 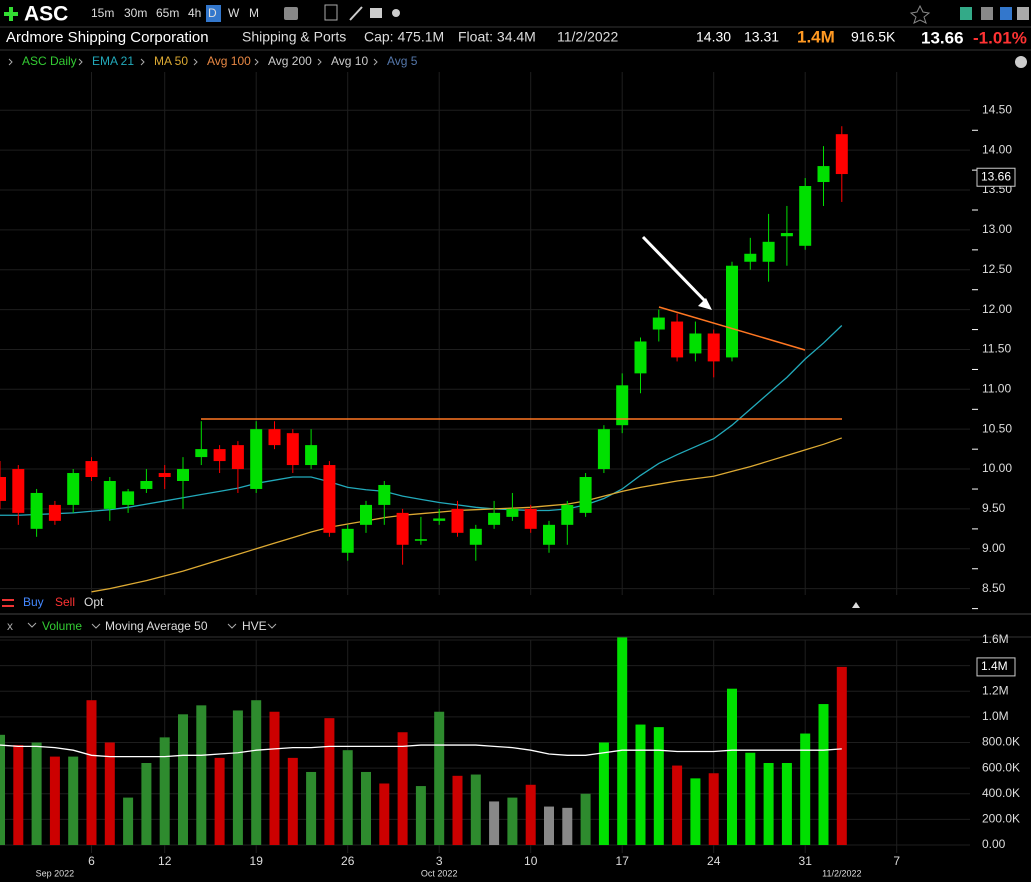 What do you see at coordinates (994, 588) in the screenshot?
I see `y-tick-label: 8.50` at bounding box center [994, 588].